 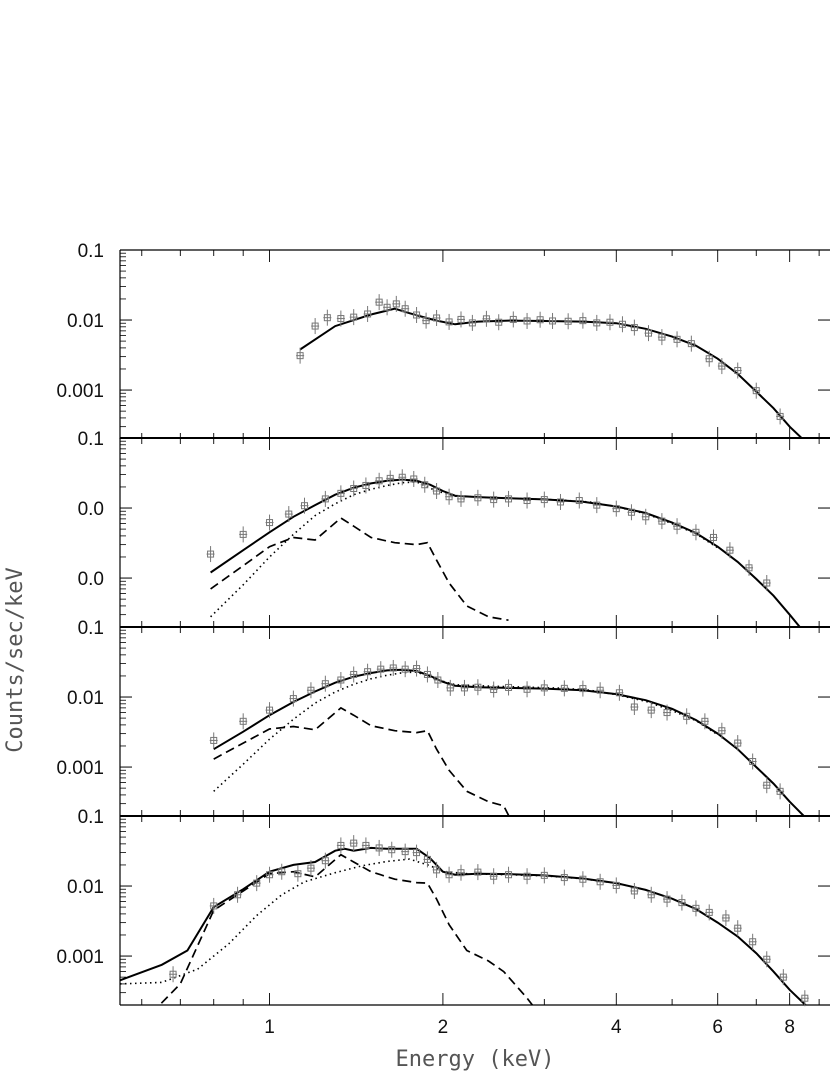 I want to click on y-tick-label: 0.01, so click(x=85, y=887).